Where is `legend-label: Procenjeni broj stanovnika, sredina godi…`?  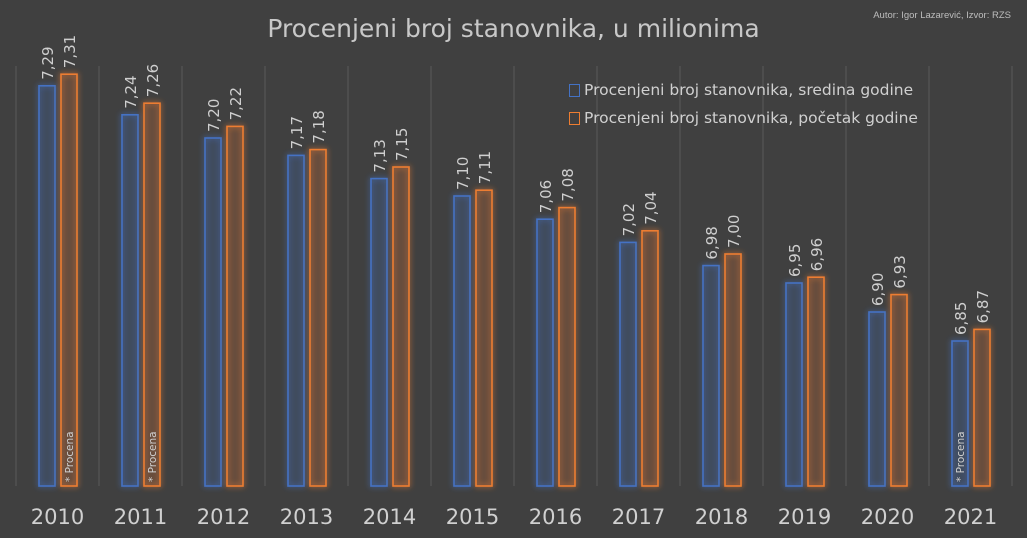 legend-label: Procenjeni broj stanovnika, sredina godi… is located at coordinates (749, 90).